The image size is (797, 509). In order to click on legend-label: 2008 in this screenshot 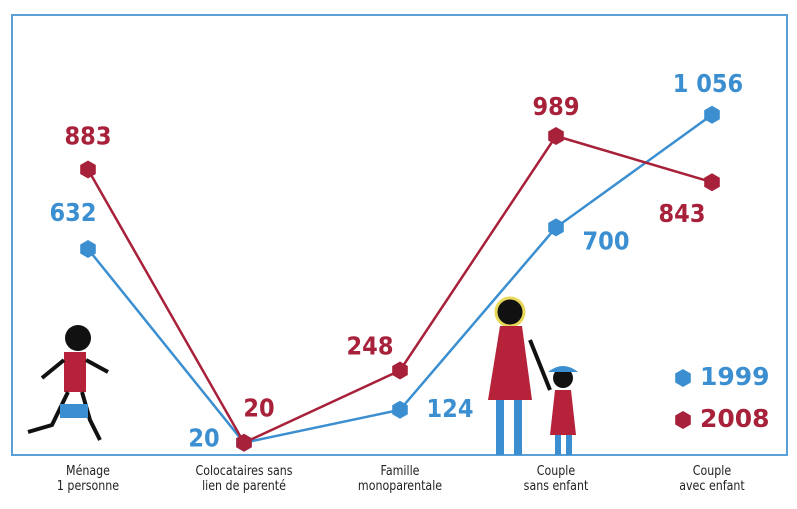, I will do `click(735, 418)`.